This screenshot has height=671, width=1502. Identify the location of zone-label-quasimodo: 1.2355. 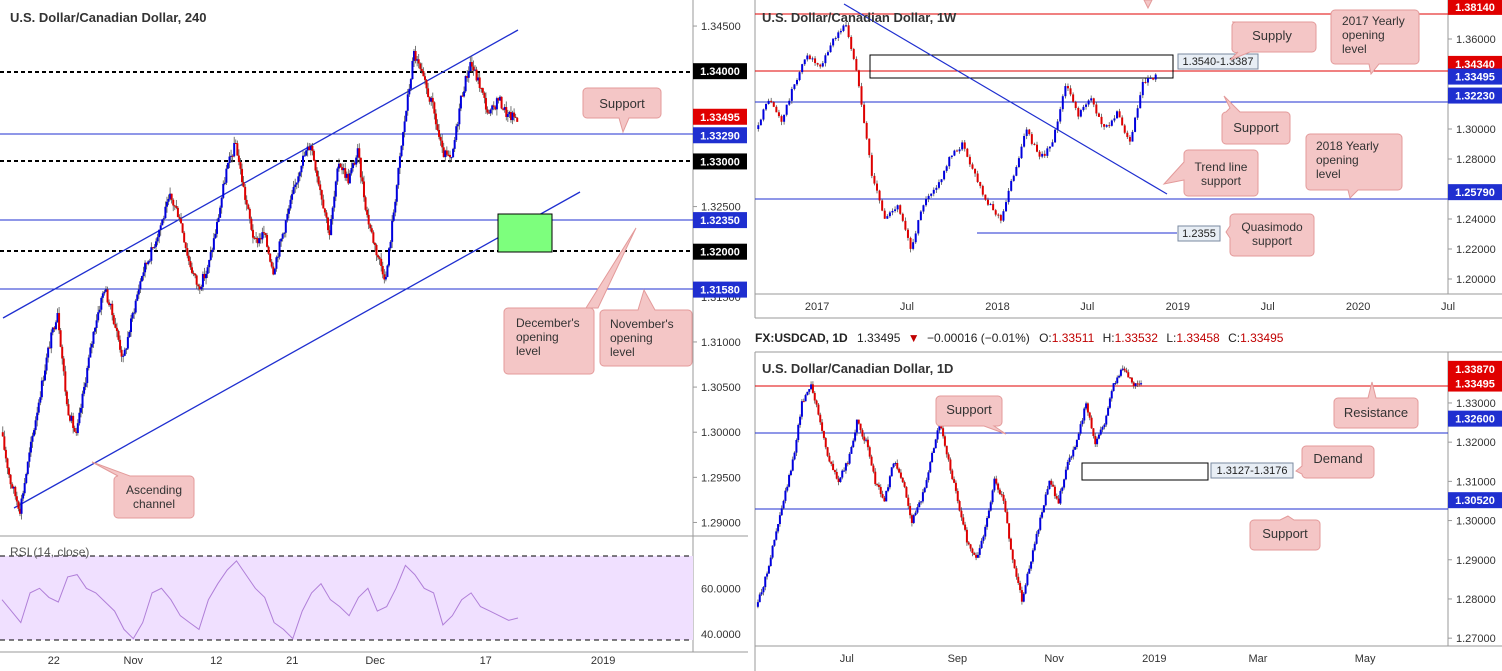
(1199, 233).